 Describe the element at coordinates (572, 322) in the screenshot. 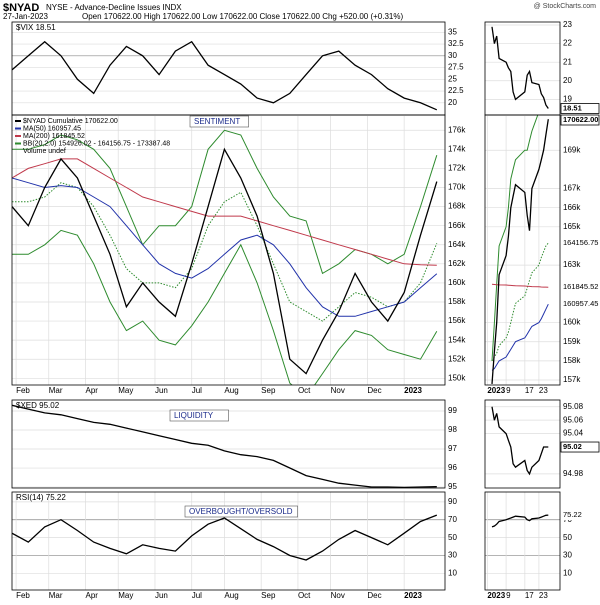

I see `y-tick-label: 160k` at that location.